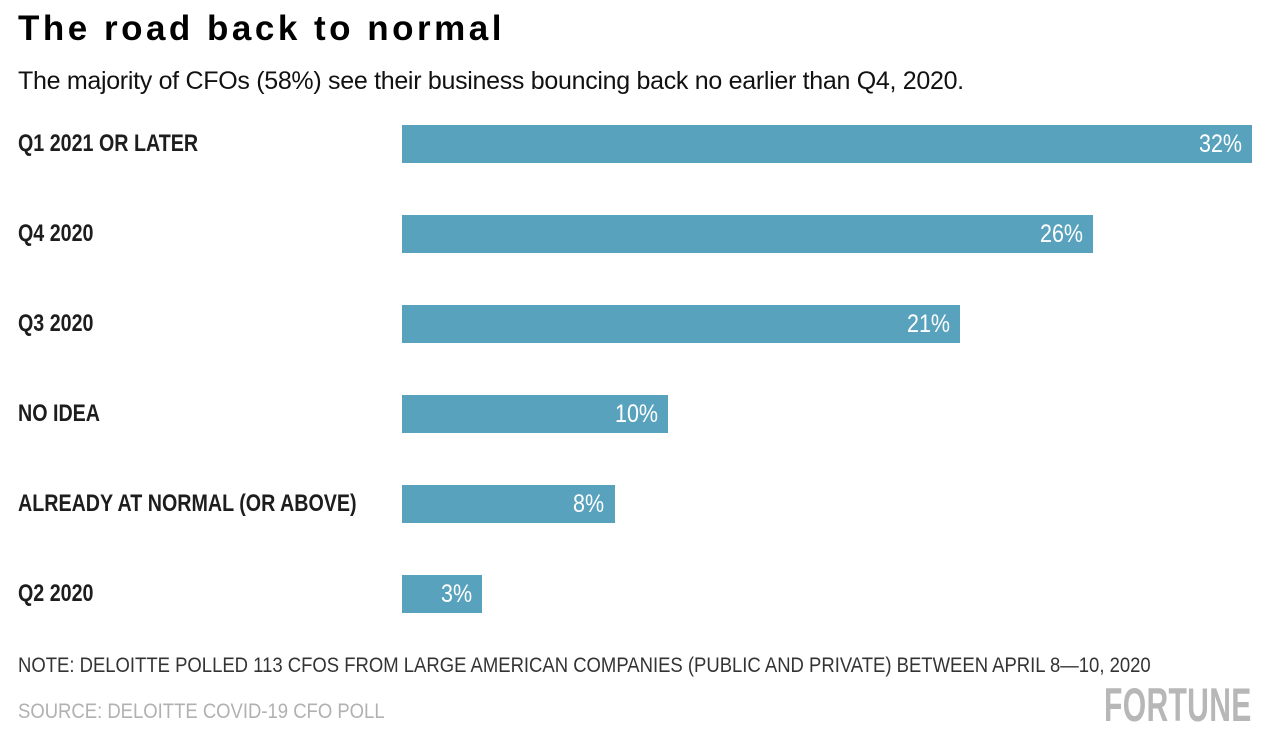 Image resolution: width=1270 pixels, height=750 pixels. Describe the element at coordinates (187, 503) in the screenshot. I see `category-label-text: ALREADY AT NORMAL (OR ABOVE)` at that location.